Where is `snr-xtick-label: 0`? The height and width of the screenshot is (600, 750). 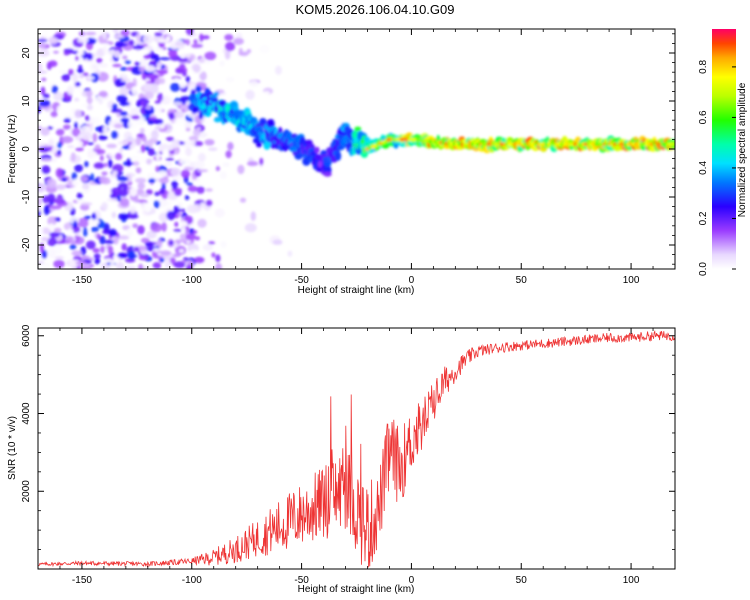 snr-xtick-label: 0 is located at coordinates (412, 580).